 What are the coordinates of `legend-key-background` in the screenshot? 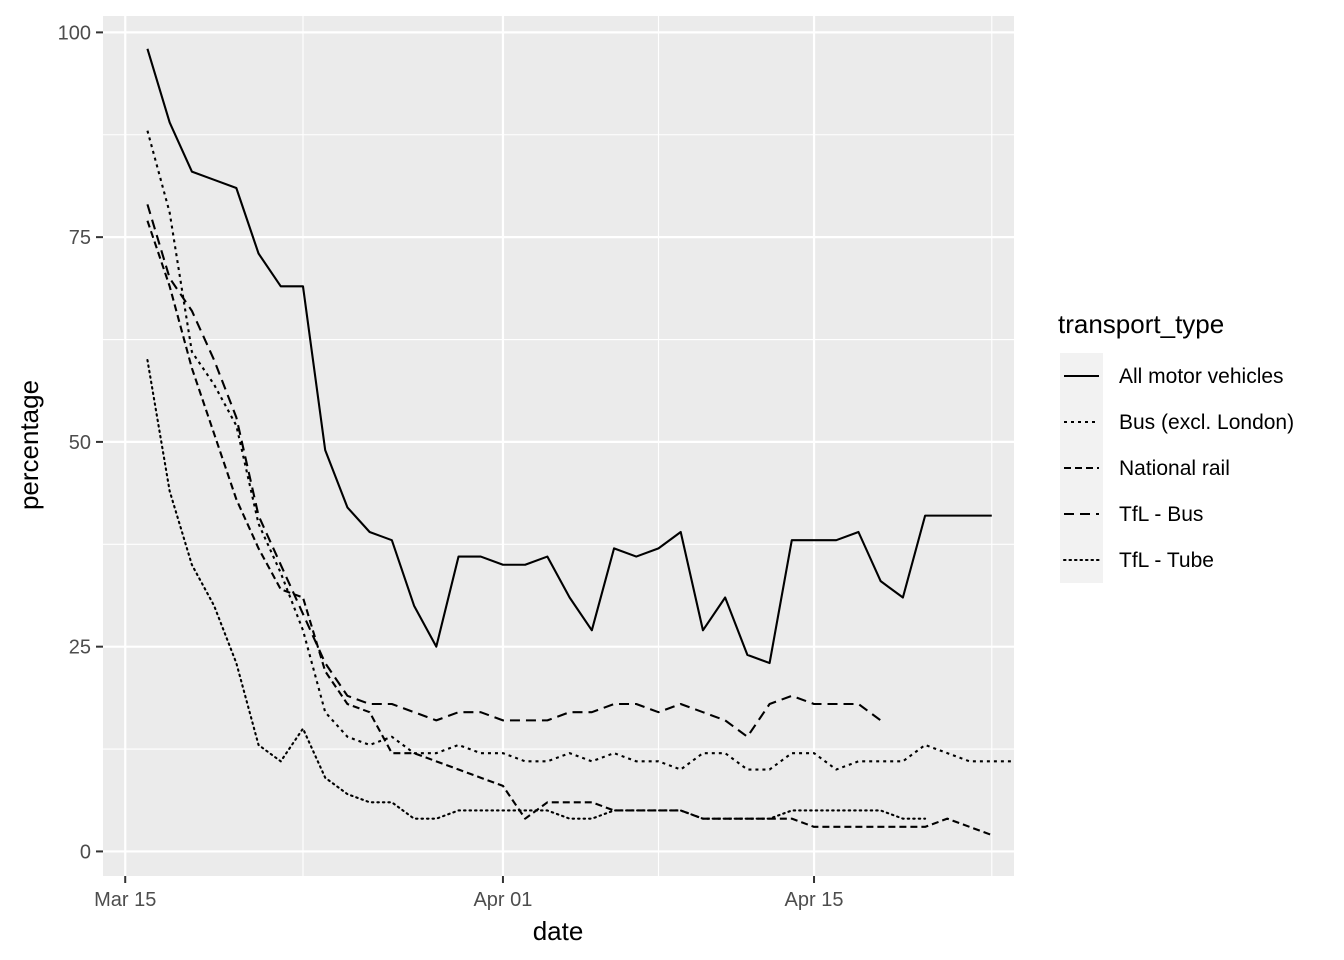 It's located at (1081, 422).